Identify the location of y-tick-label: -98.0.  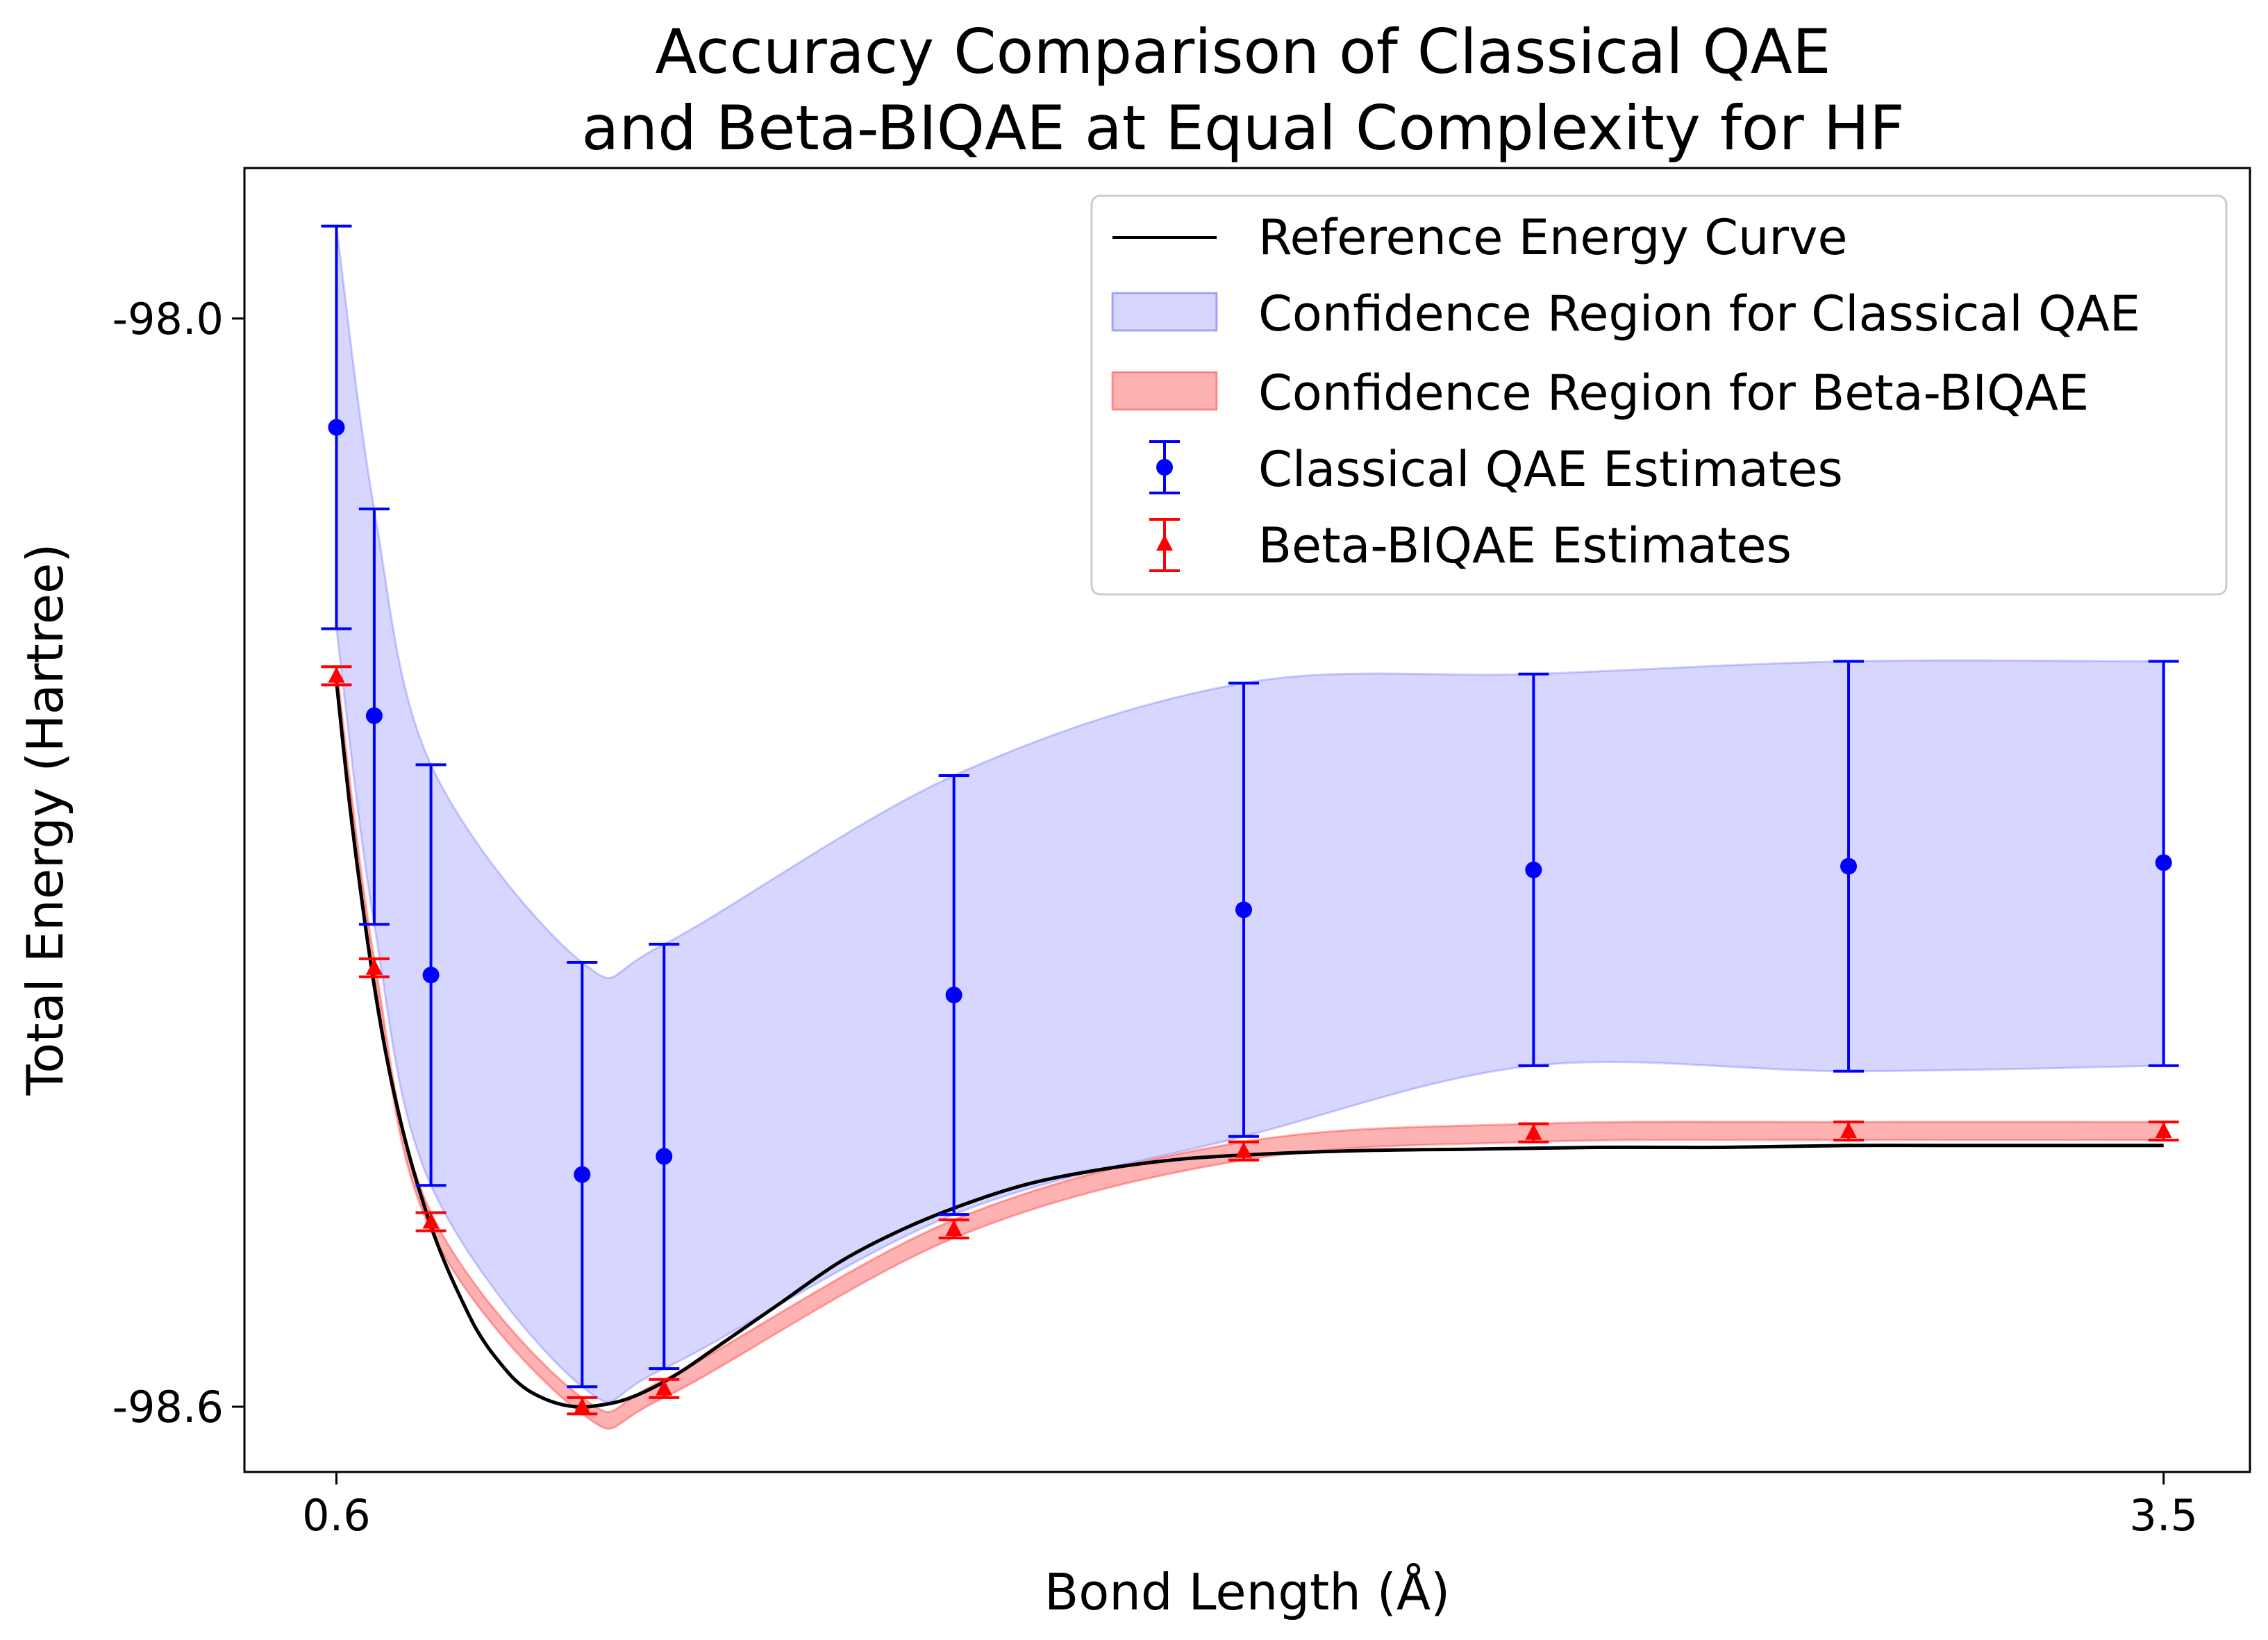
(168, 319).